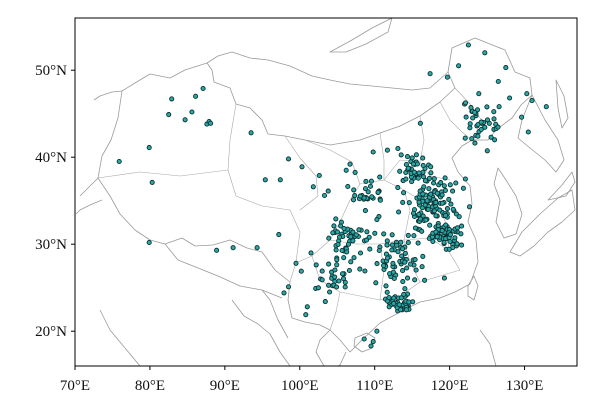 This screenshot has width=600, height=418. I want to click on longitude-axis: 70°E 80°E 90°E 100°E 110°E 120°E 130°E, so click(301, 380).